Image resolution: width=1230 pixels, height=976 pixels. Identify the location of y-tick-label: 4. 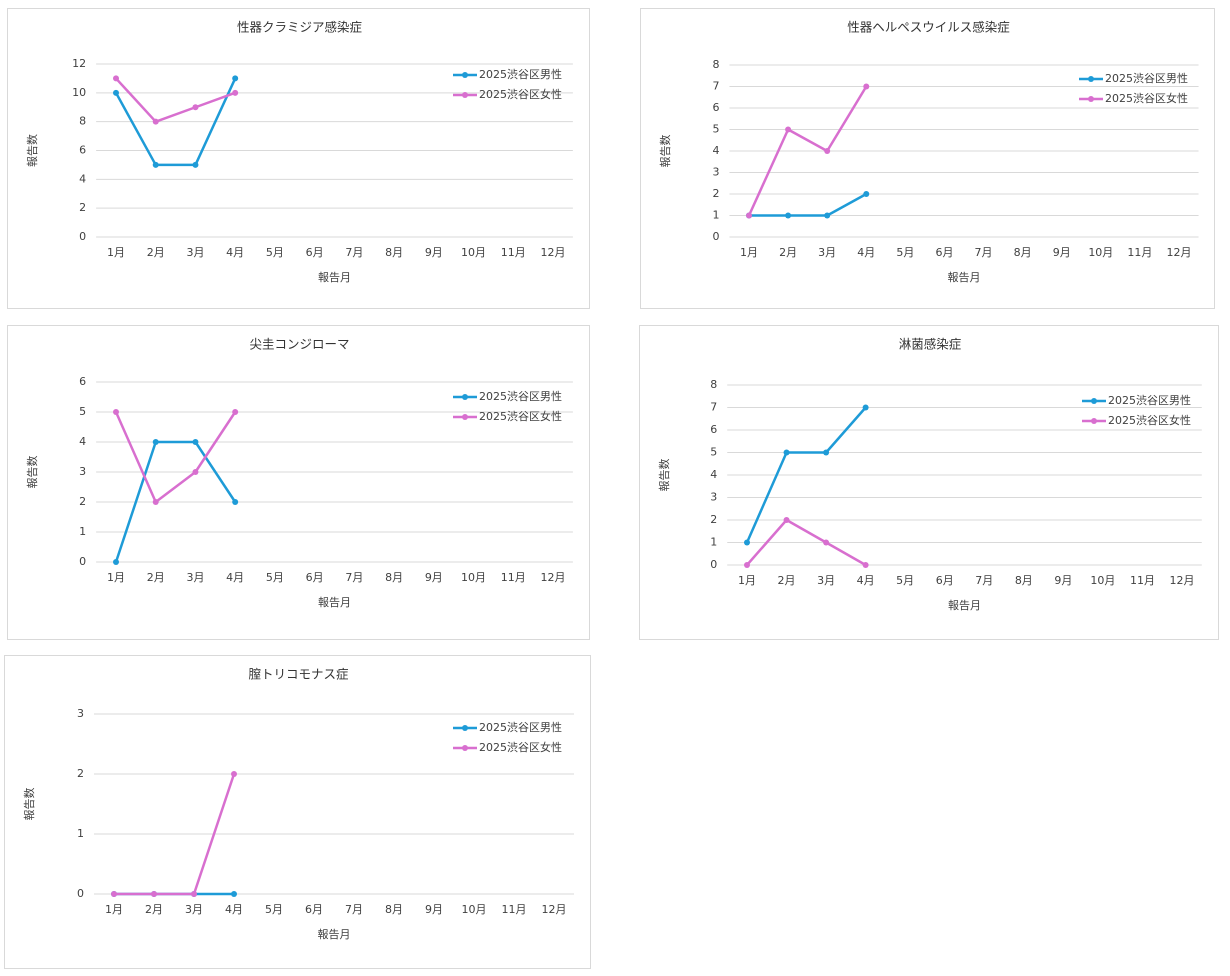
(713, 474).